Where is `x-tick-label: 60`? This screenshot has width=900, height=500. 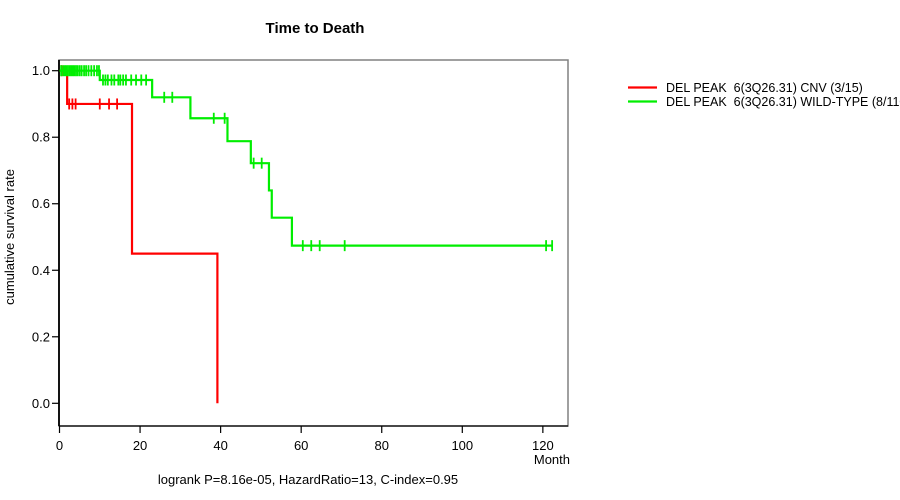
x-tick-label: 60 is located at coordinates (301, 445).